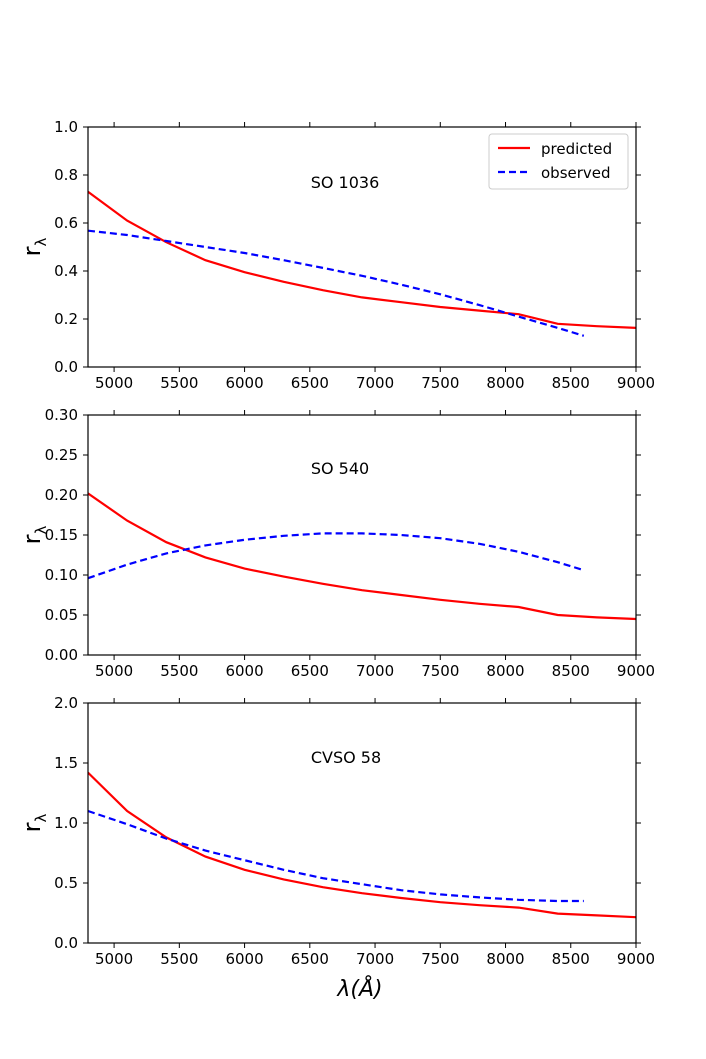 The image size is (706, 1059). I want to click on y-tick-label: 0.20, so click(61, 495).